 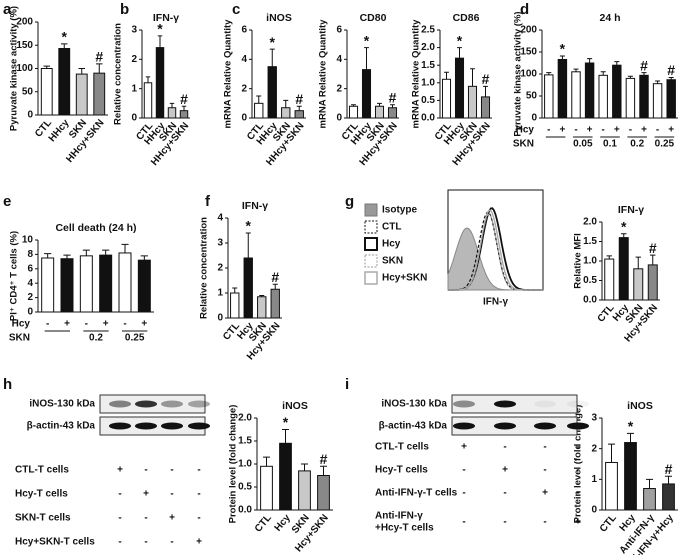 I want to click on panel-letter: a, so click(x=7, y=9).